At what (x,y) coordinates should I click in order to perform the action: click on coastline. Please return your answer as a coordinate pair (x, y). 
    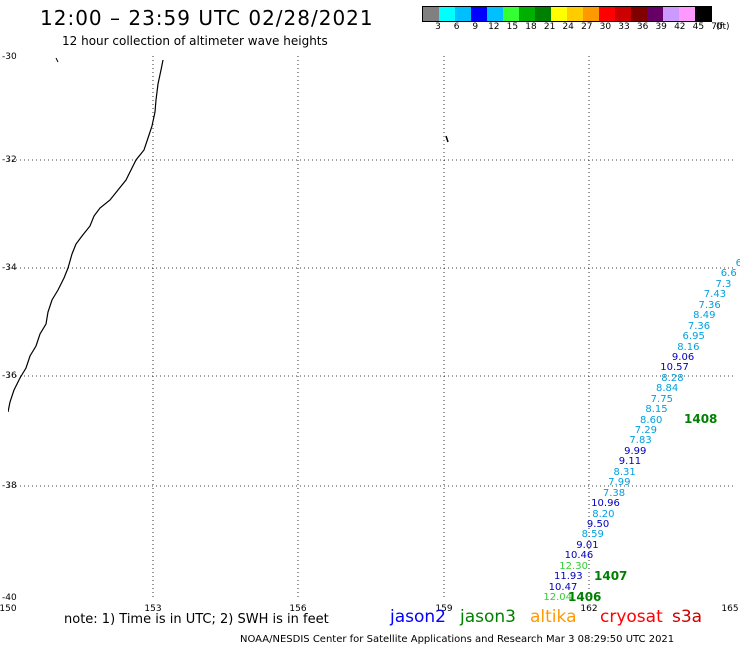
    Looking at the image, I should click on (86, 236).